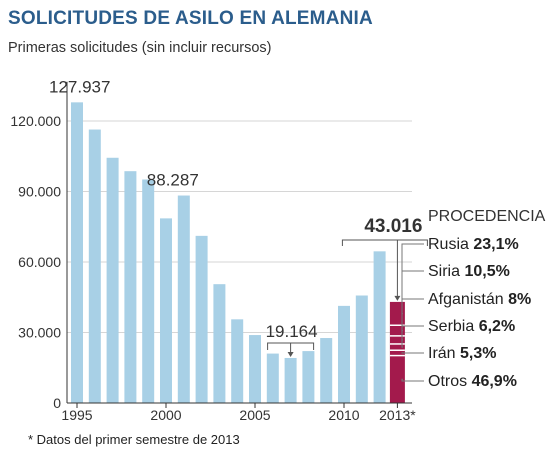  What do you see at coordinates (494, 381) in the screenshot?
I see `breakdown-item-pct: 46,9%` at bounding box center [494, 381].